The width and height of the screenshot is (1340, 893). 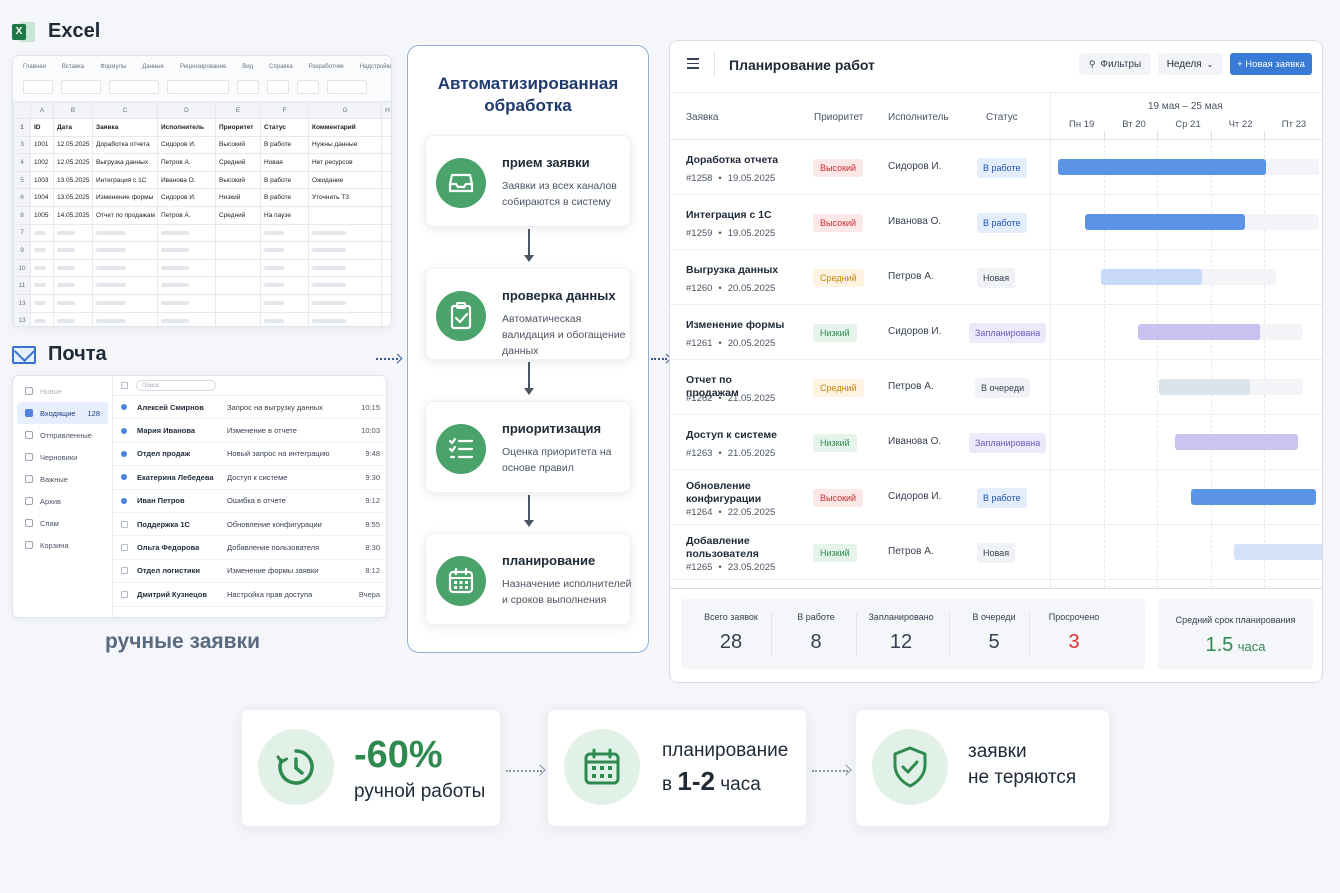 What do you see at coordinates (125, 110) in the screenshot?
I see `column-header: C` at bounding box center [125, 110].